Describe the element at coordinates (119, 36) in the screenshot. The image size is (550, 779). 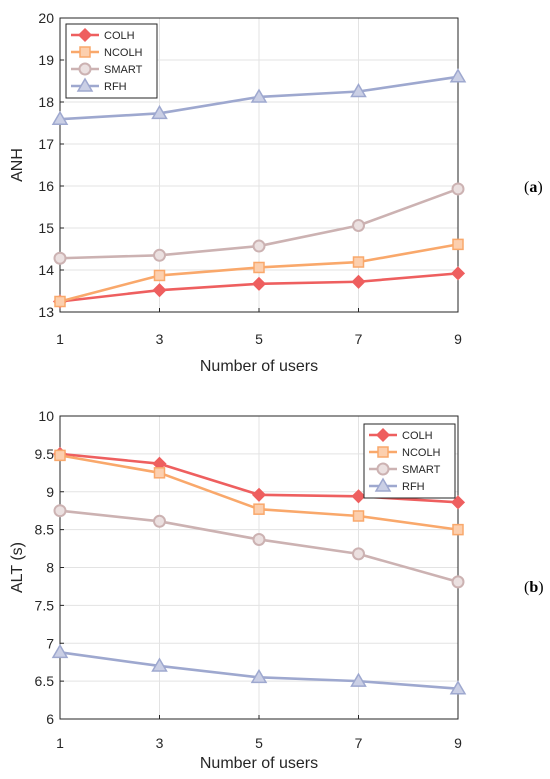
I see `legend-label: COLH` at that location.